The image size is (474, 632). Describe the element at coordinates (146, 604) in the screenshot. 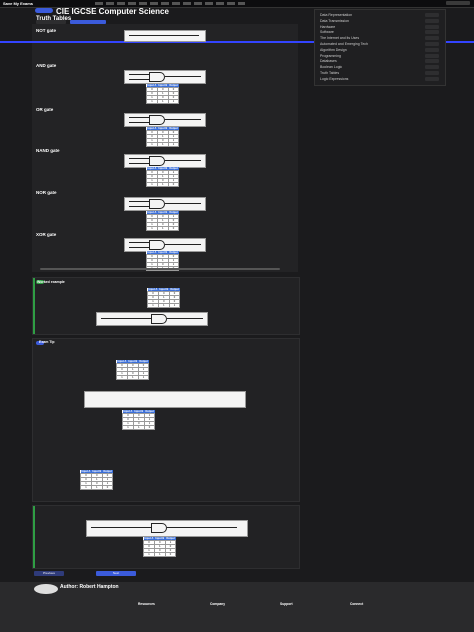

I see `footer-col-1: Resources` at that location.